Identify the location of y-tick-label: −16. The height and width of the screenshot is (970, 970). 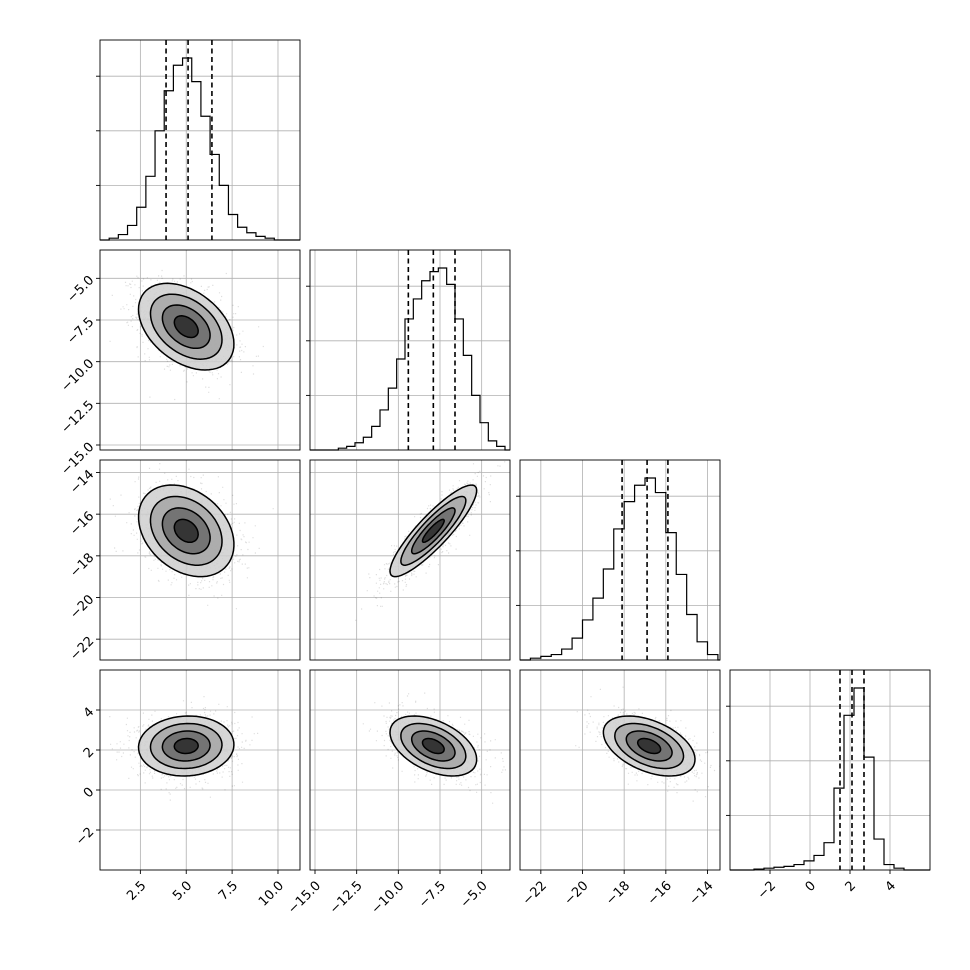
(82, 524).